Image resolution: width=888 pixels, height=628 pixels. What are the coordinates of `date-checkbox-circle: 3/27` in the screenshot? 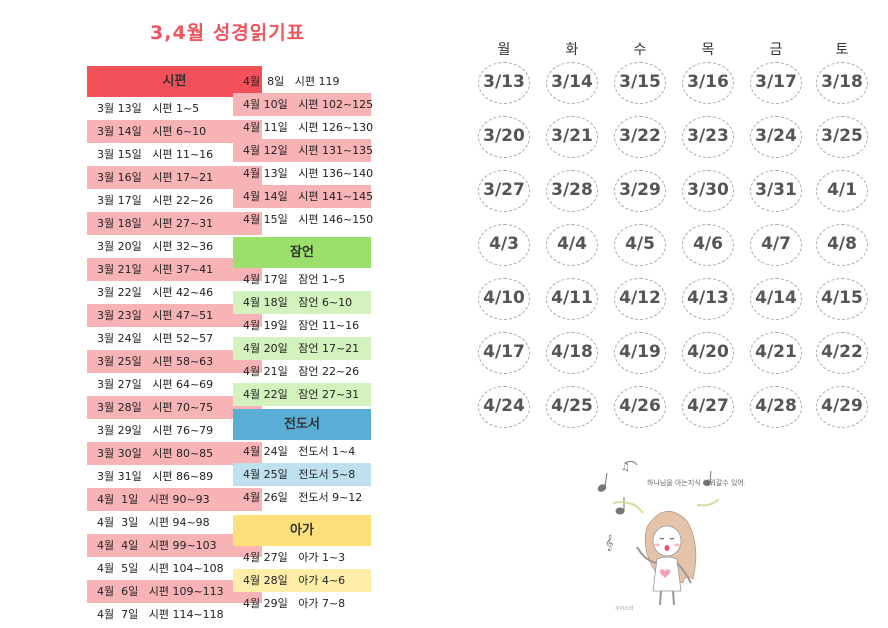 It's located at (504, 191).